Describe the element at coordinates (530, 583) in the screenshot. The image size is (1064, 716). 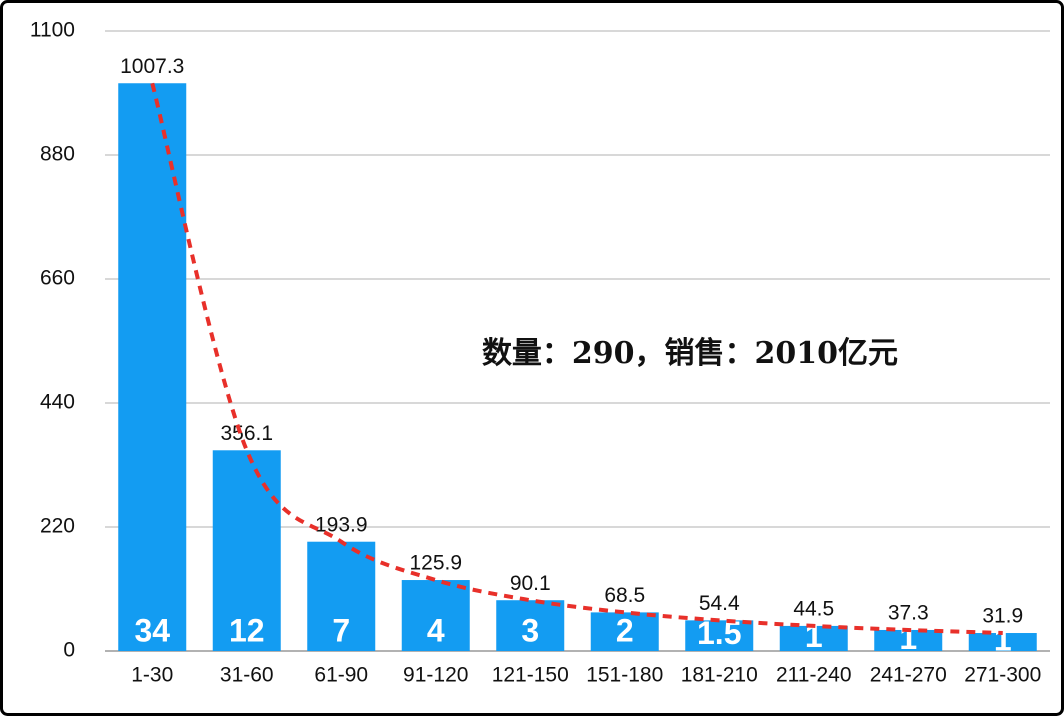
I see `value-label: 90.1` at that location.